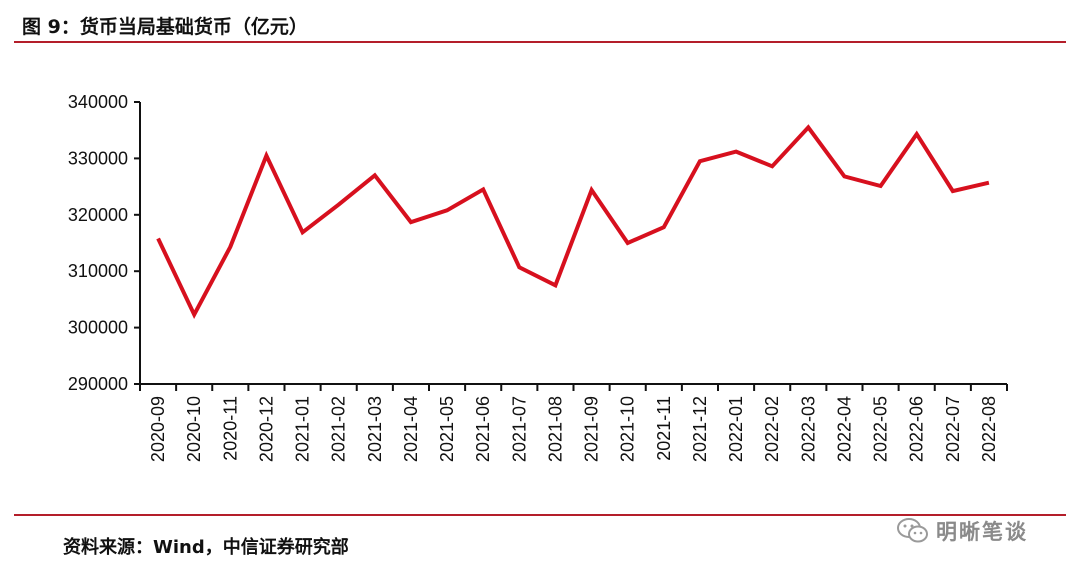  I want to click on x-tick-label: 2022-02, so click(772, 429).